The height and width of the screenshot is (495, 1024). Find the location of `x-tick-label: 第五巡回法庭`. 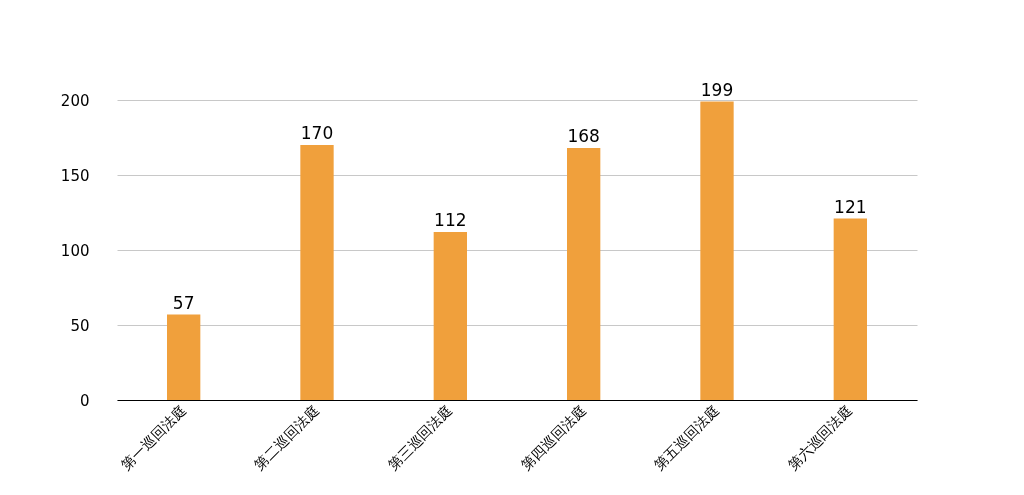

x-tick-label: 第五巡回法庭 is located at coordinates (686, 437).